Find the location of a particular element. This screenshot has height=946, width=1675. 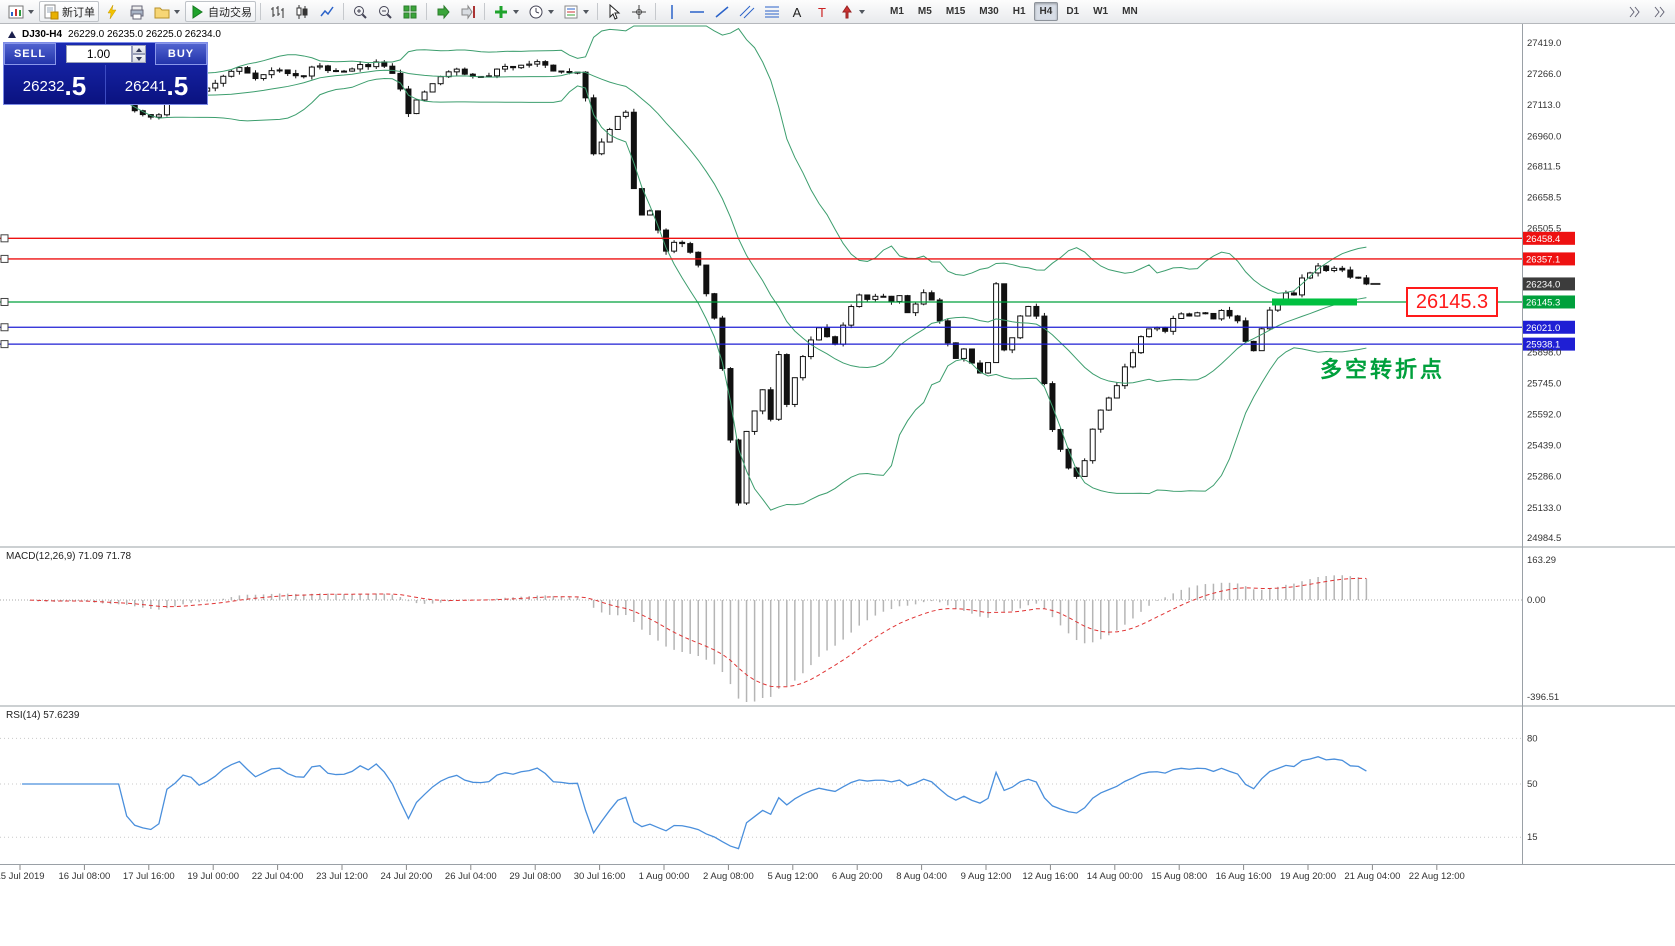

price-callout-box: 26145.3 is located at coordinates (1452, 302).